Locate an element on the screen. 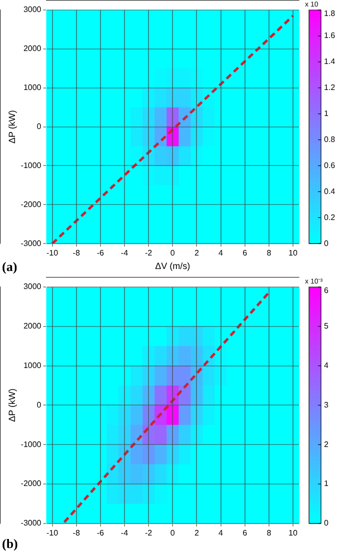  color-bar-label: 0.4 is located at coordinates (330, 191).